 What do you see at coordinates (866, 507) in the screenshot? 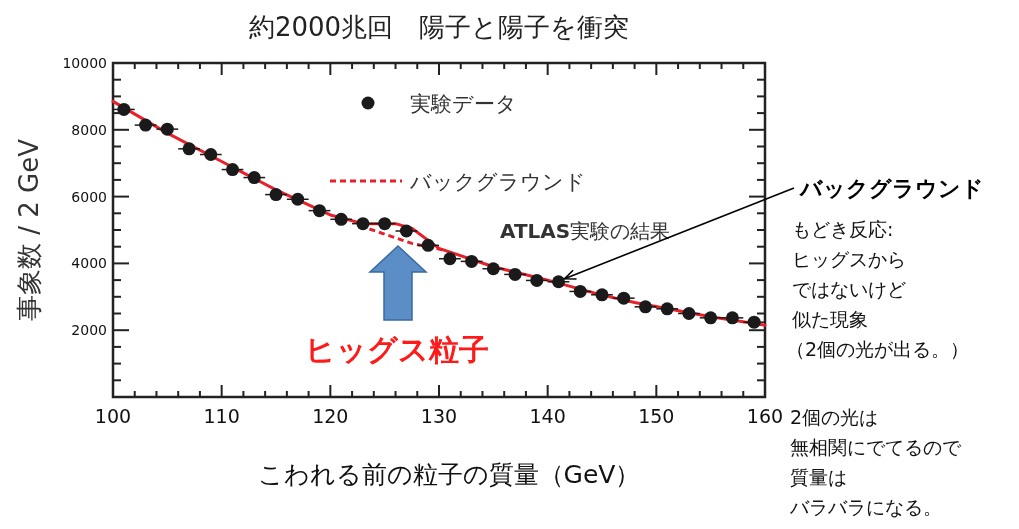
I see `annotation: バラバラになる。` at bounding box center [866, 507].